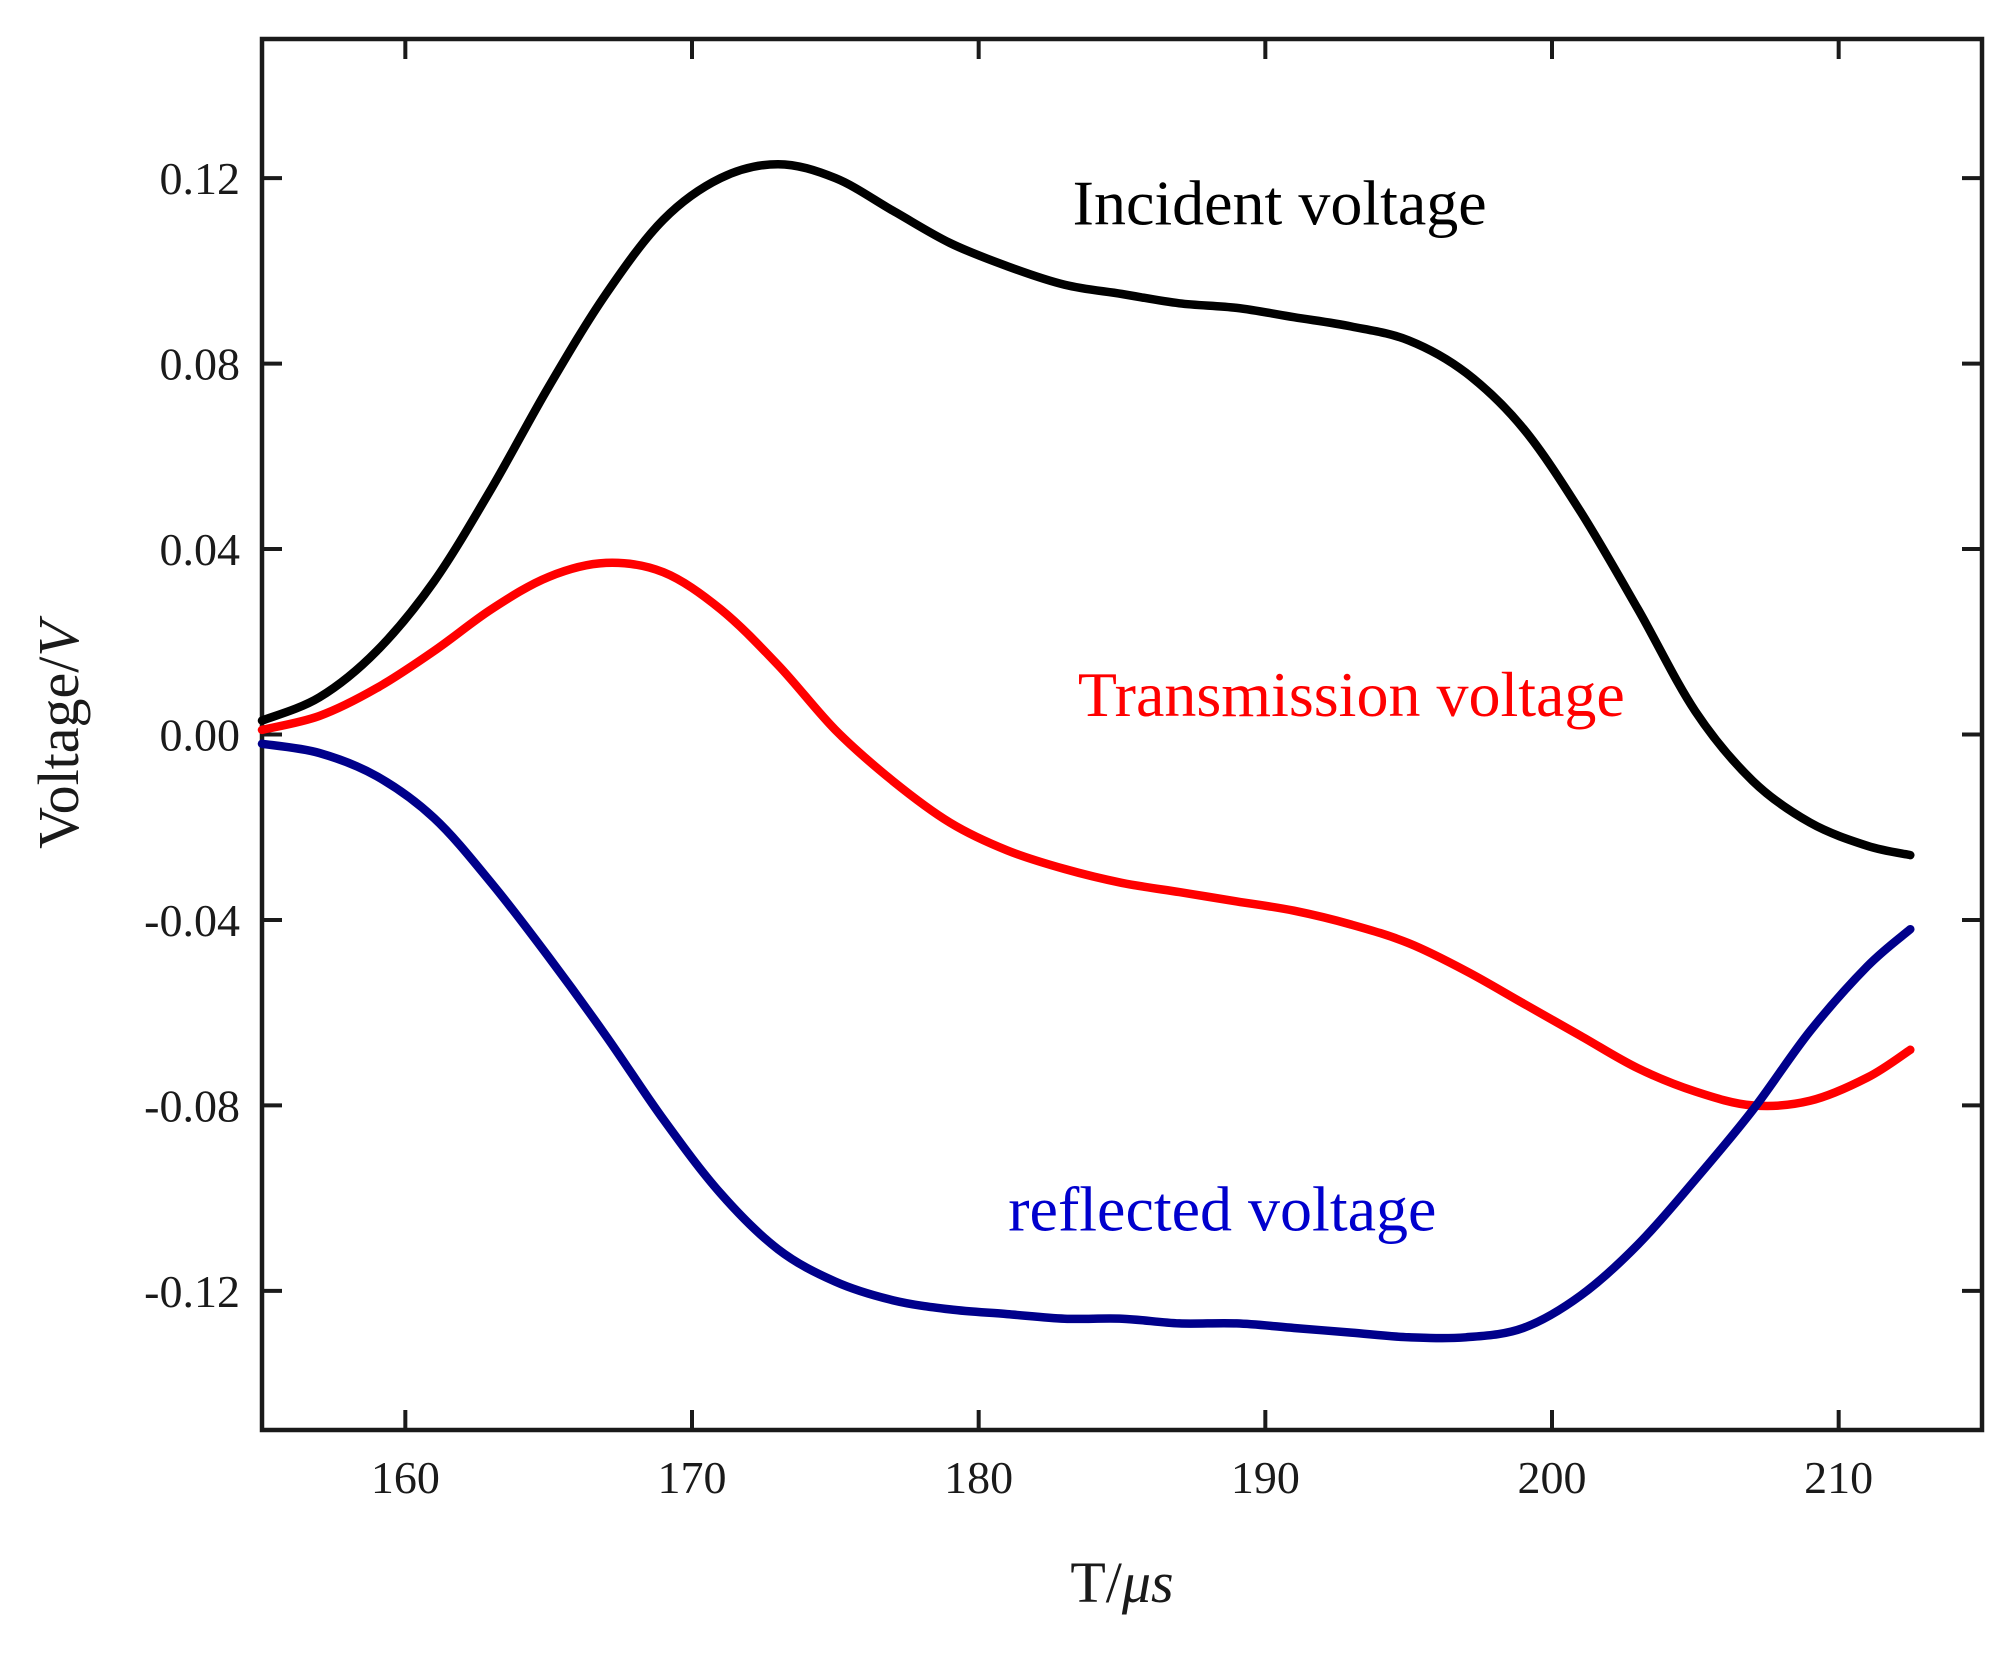 The height and width of the screenshot is (1669, 2012). Describe the element at coordinates (192, 920) in the screenshot. I see `y-tick-label: -0.04` at that location.